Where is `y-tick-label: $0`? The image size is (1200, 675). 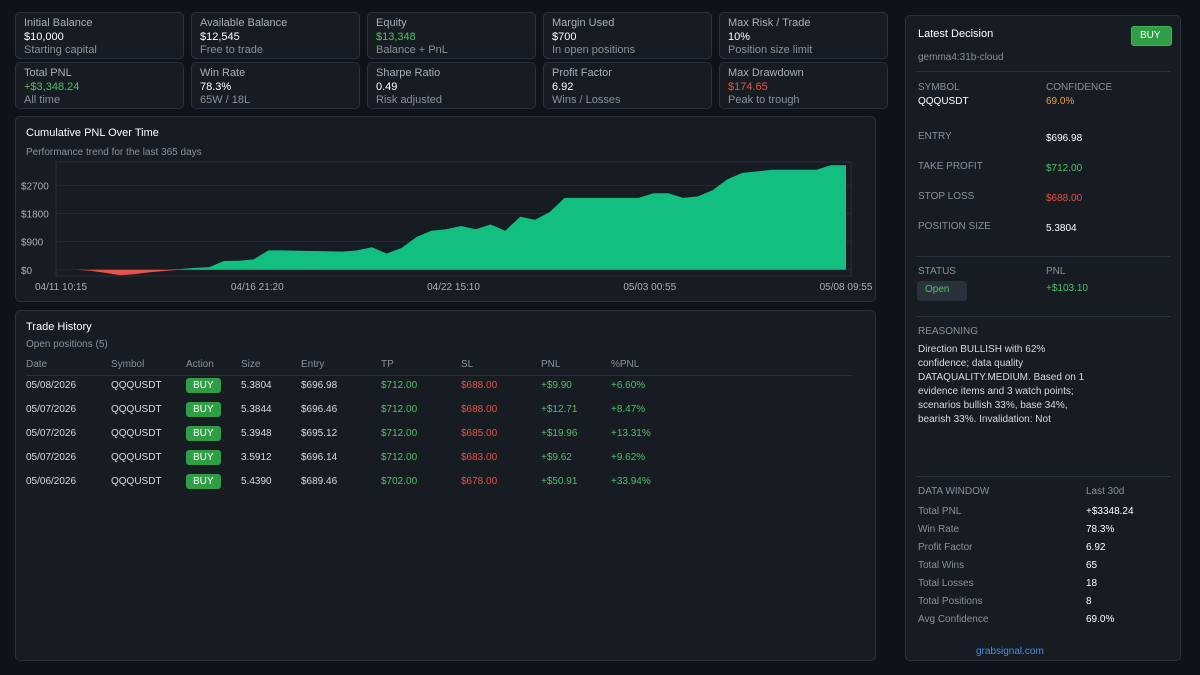 y-tick-label: $0 is located at coordinates (27, 271).